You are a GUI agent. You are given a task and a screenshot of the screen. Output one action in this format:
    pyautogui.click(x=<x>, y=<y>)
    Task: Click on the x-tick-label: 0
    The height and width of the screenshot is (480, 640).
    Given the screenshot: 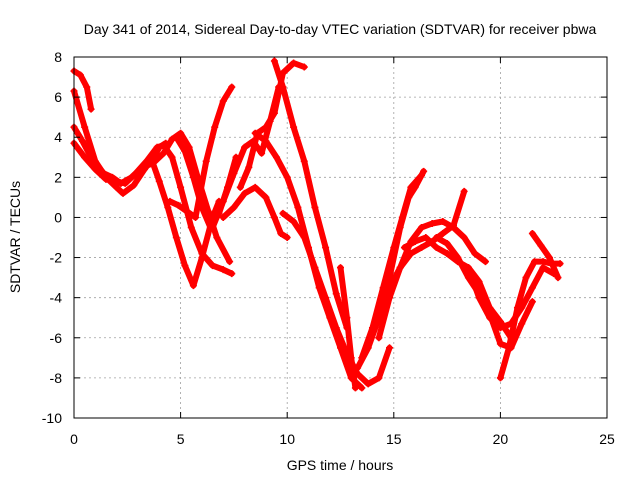 What is the action you would take?
    pyautogui.click(x=74, y=439)
    